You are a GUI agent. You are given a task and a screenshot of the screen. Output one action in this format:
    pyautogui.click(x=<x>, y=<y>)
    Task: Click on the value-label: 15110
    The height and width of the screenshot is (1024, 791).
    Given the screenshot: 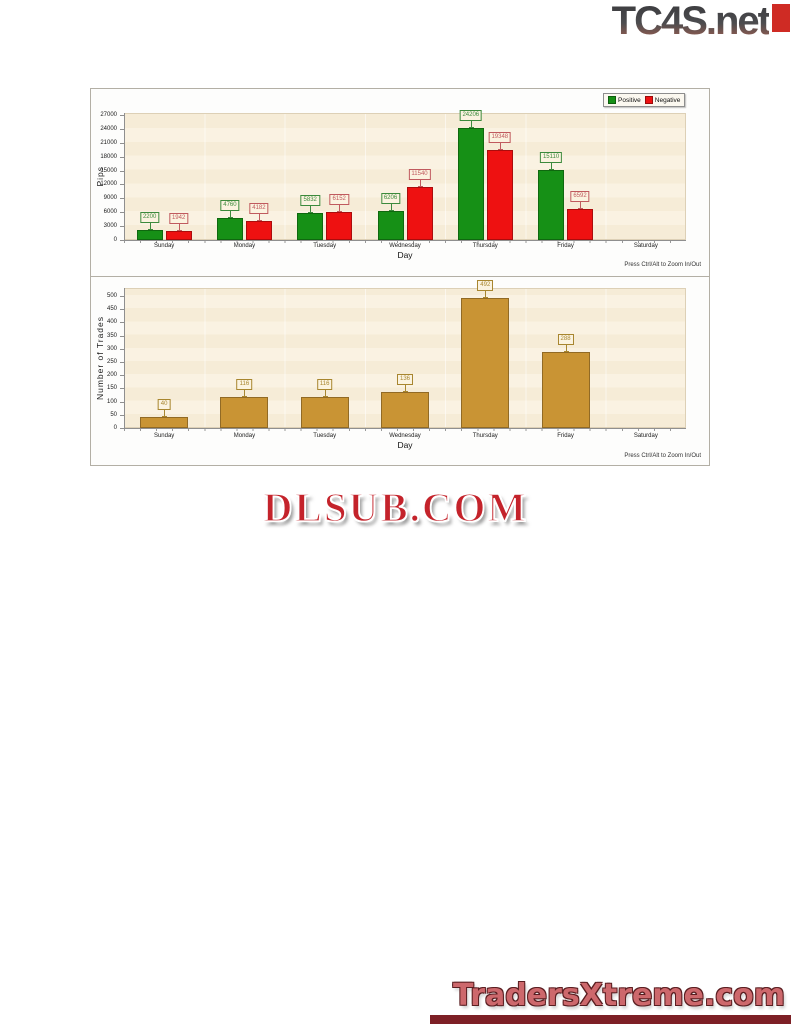 What is the action you would take?
    pyautogui.click(x=551, y=158)
    